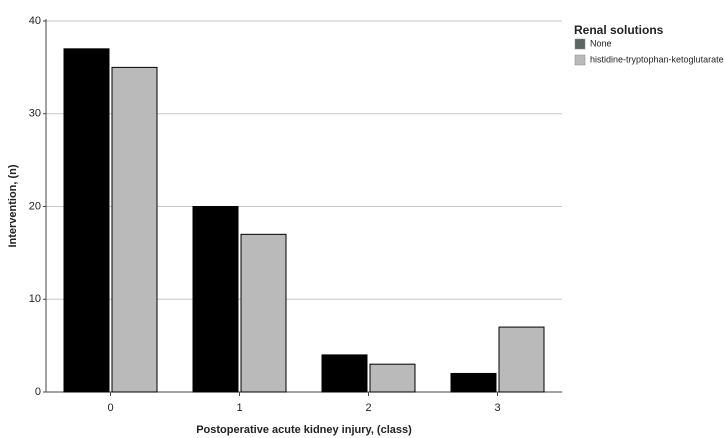 The image size is (724, 438). I want to click on y-tick-label: 0, so click(38, 392).